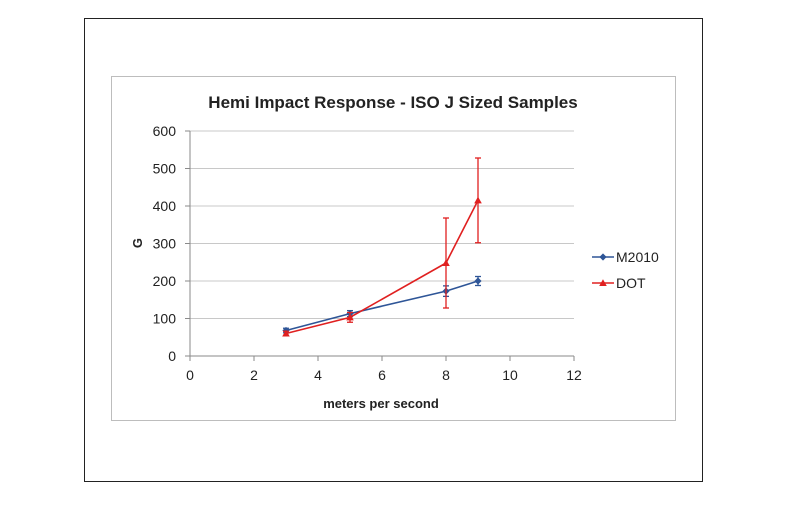 The height and width of the screenshot is (506, 800). What do you see at coordinates (254, 375) in the screenshot?
I see `x-tick-label: 2` at bounding box center [254, 375].